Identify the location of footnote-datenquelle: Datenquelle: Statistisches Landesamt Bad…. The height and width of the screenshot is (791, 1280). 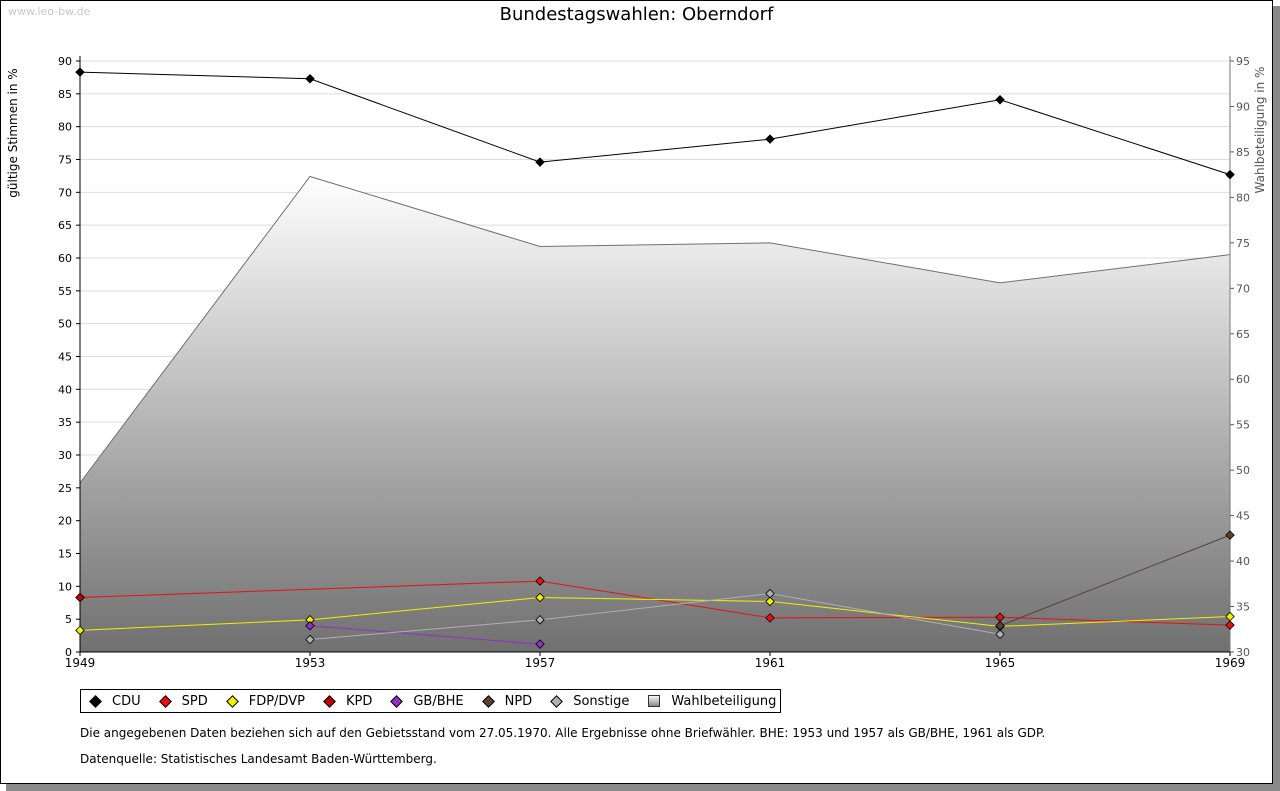
(258, 759).